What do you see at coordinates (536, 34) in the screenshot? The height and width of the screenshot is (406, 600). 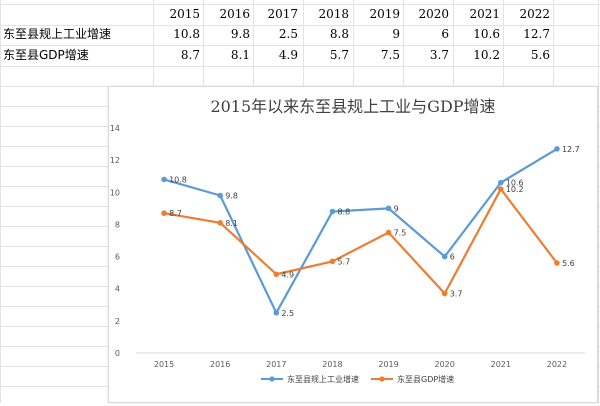 I see `value-cell: 12.7` at bounding box center [536, 34].